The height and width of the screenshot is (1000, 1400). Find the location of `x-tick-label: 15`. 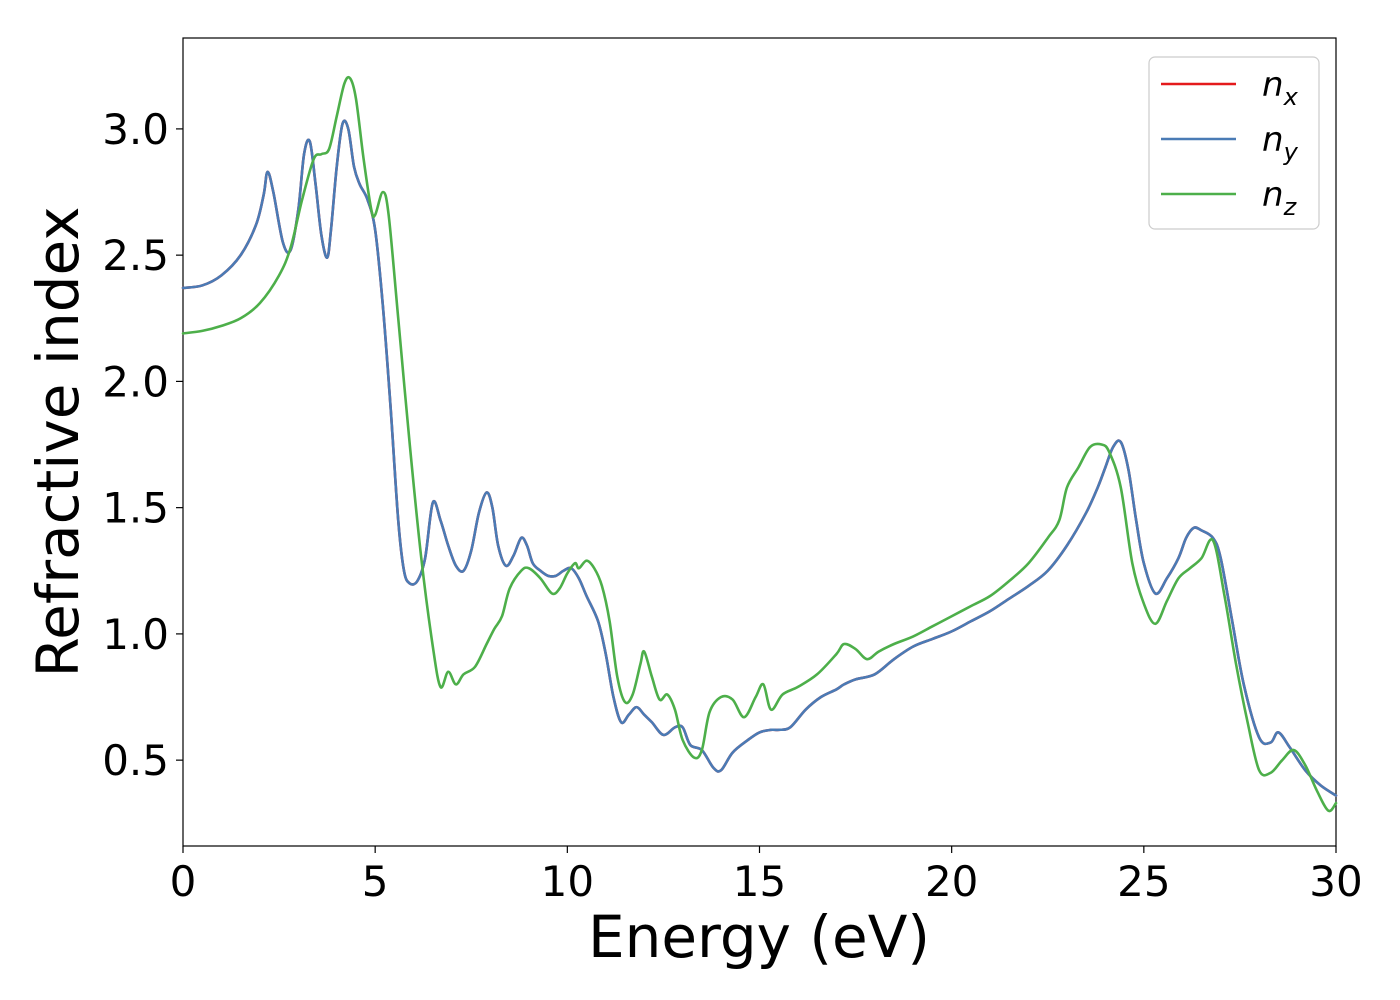

x-tick-label: 15 is located at coordinates (759, 881).